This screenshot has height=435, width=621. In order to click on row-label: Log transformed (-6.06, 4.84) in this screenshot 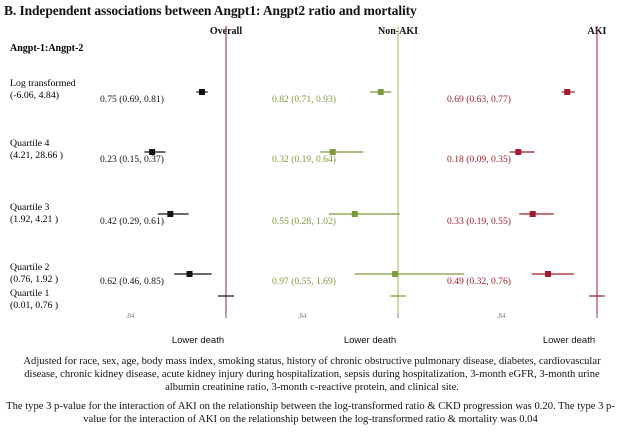, I will do `click(43, 89)`.